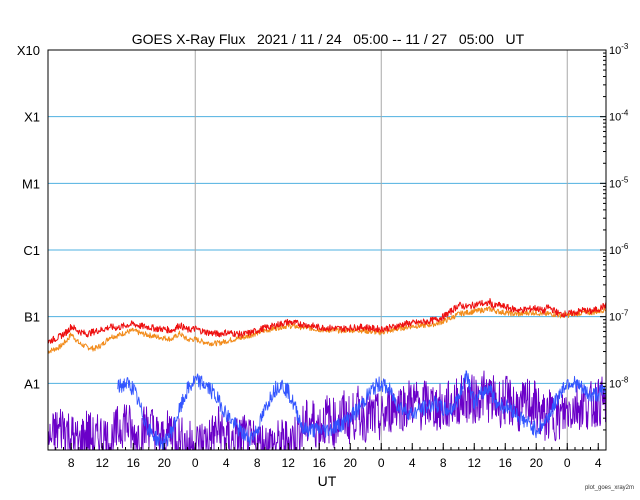 The image size is (640, 500). I want to click on flare-class-label-b1: B1, so click(32, 317).